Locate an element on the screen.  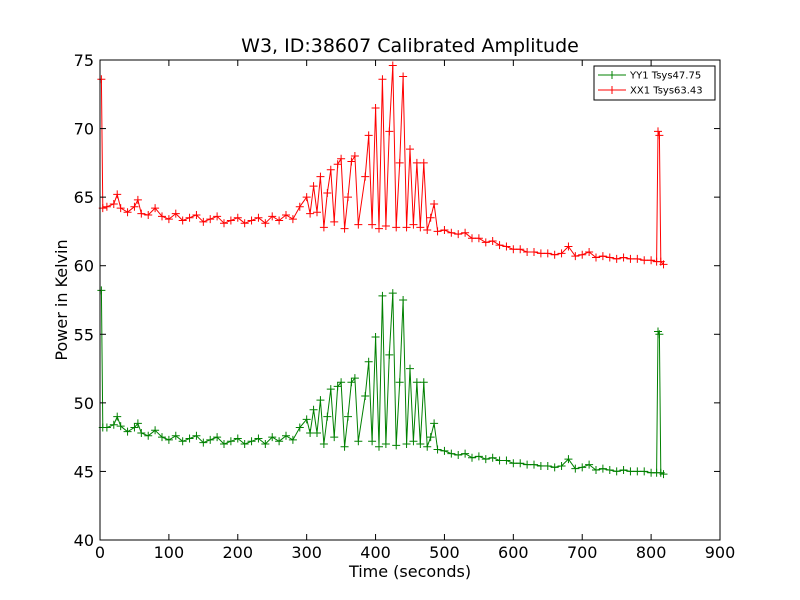
x-tick-label: 100 is located at coordinates (169, 552).